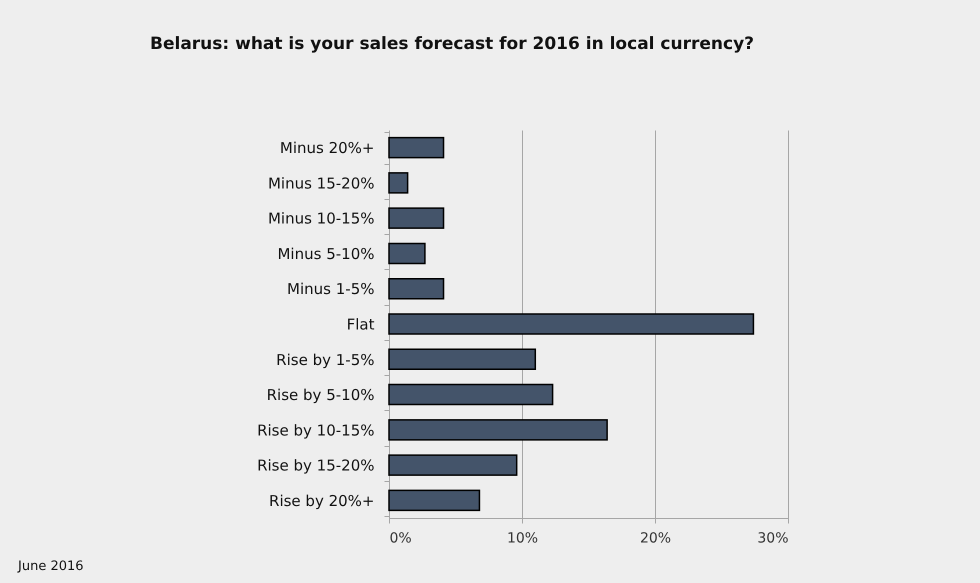  I want to click on x-tick-label: 30%, so click(772, 538).